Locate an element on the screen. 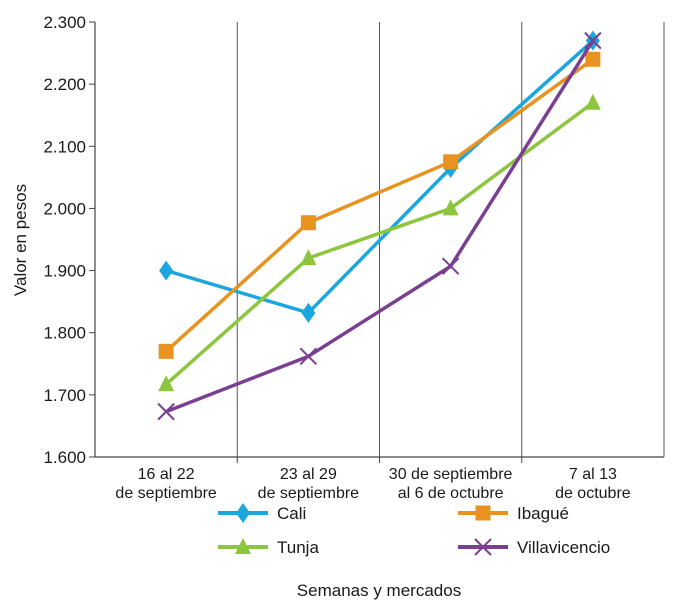 This screenshot has height=606, width=691. x-category-label-line: de octubre is located at coordinates (593, 493).